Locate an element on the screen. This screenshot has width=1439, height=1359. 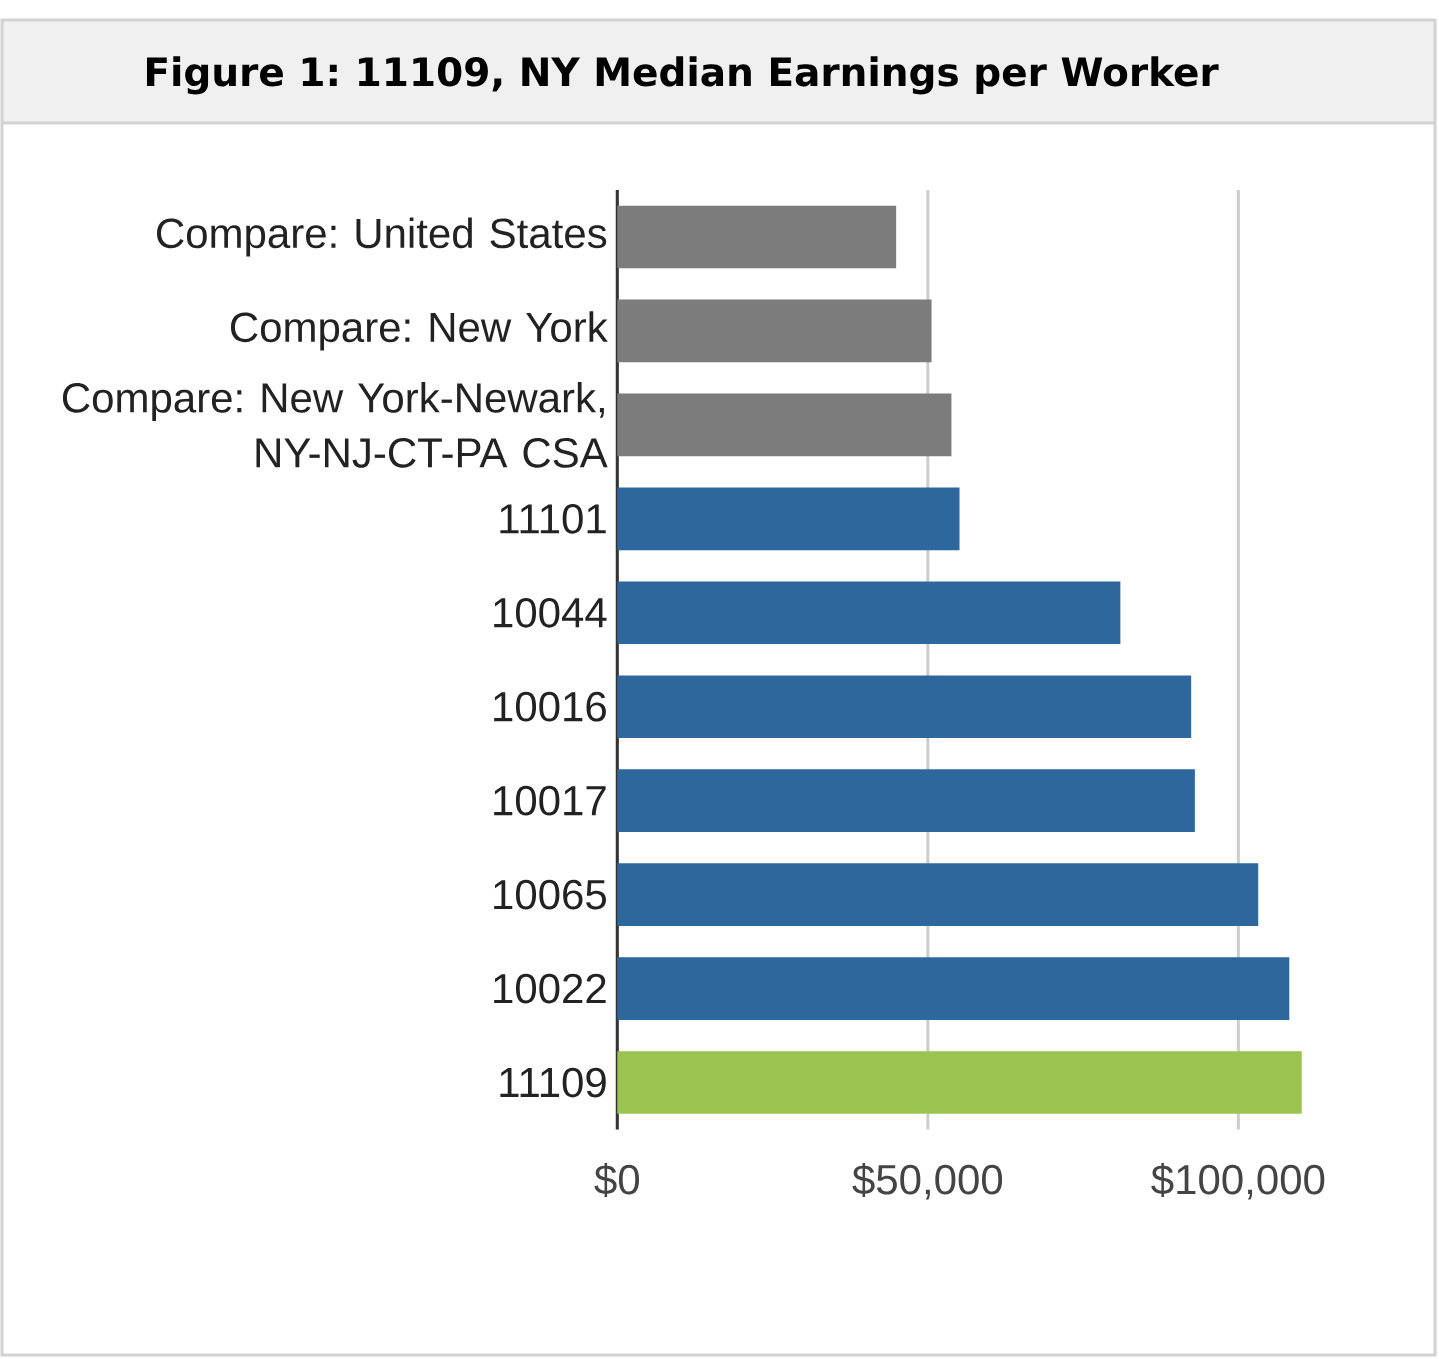
x-tick-label: $50,000 is located at coordinates (927, 1181).